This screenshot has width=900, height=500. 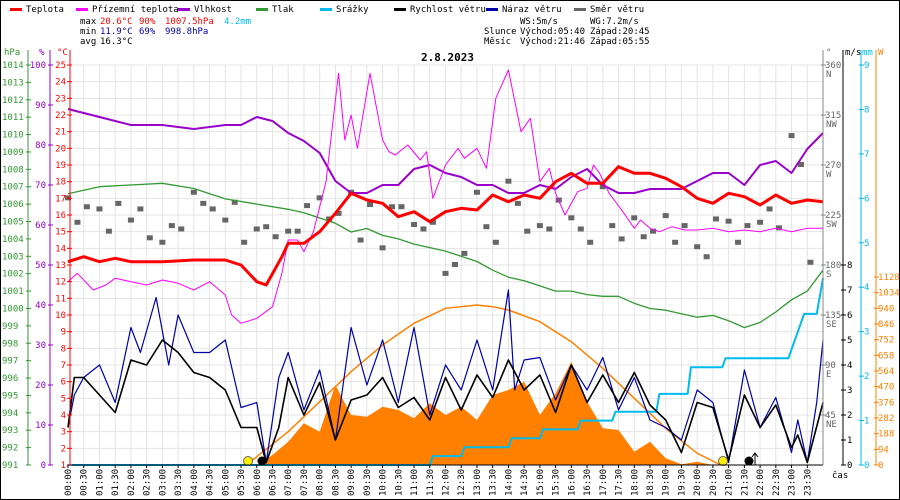 I want to click on temperature-tick-label: 7, so click(x=63, y=366).